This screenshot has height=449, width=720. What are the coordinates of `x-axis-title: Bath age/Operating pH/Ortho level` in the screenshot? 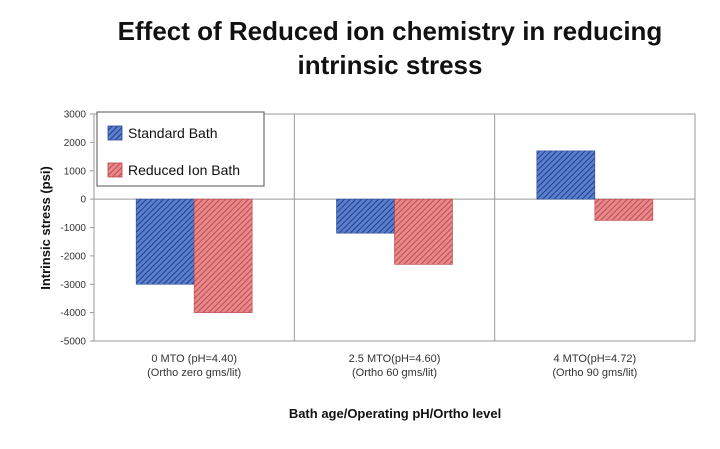 It's located at (395, 413).